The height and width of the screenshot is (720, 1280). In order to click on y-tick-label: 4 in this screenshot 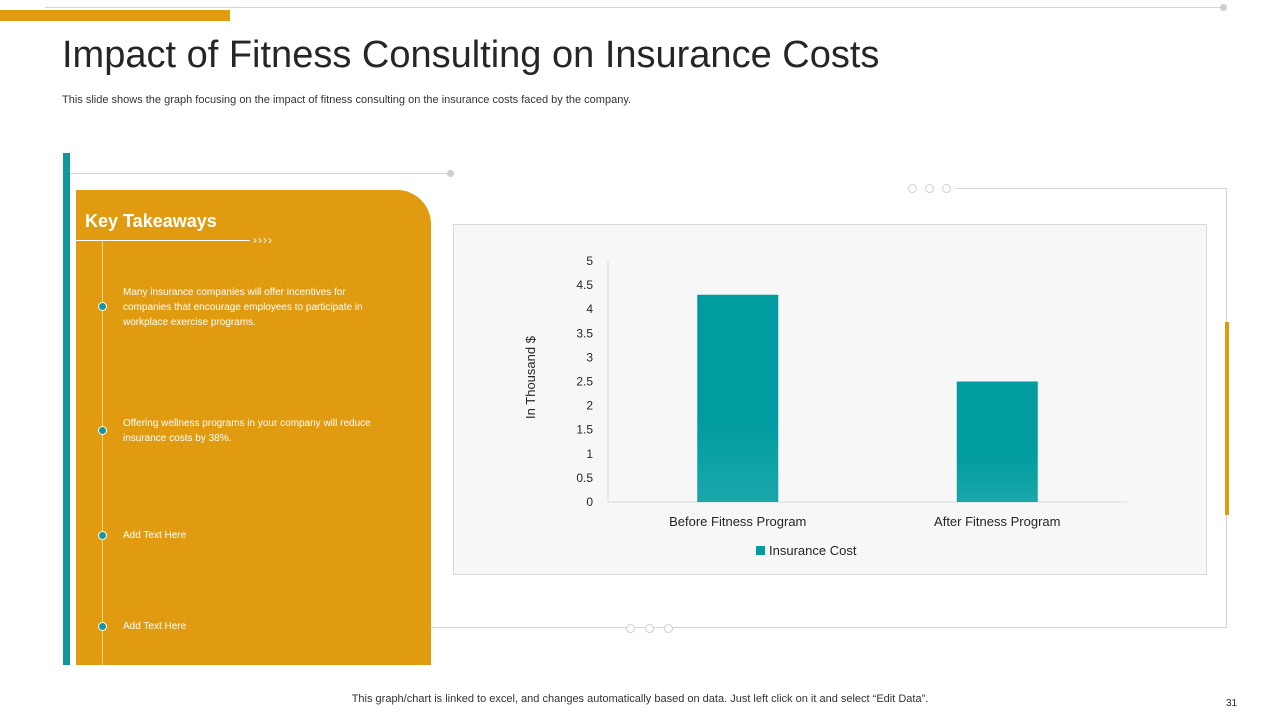, I will do `click(589, 309)`.